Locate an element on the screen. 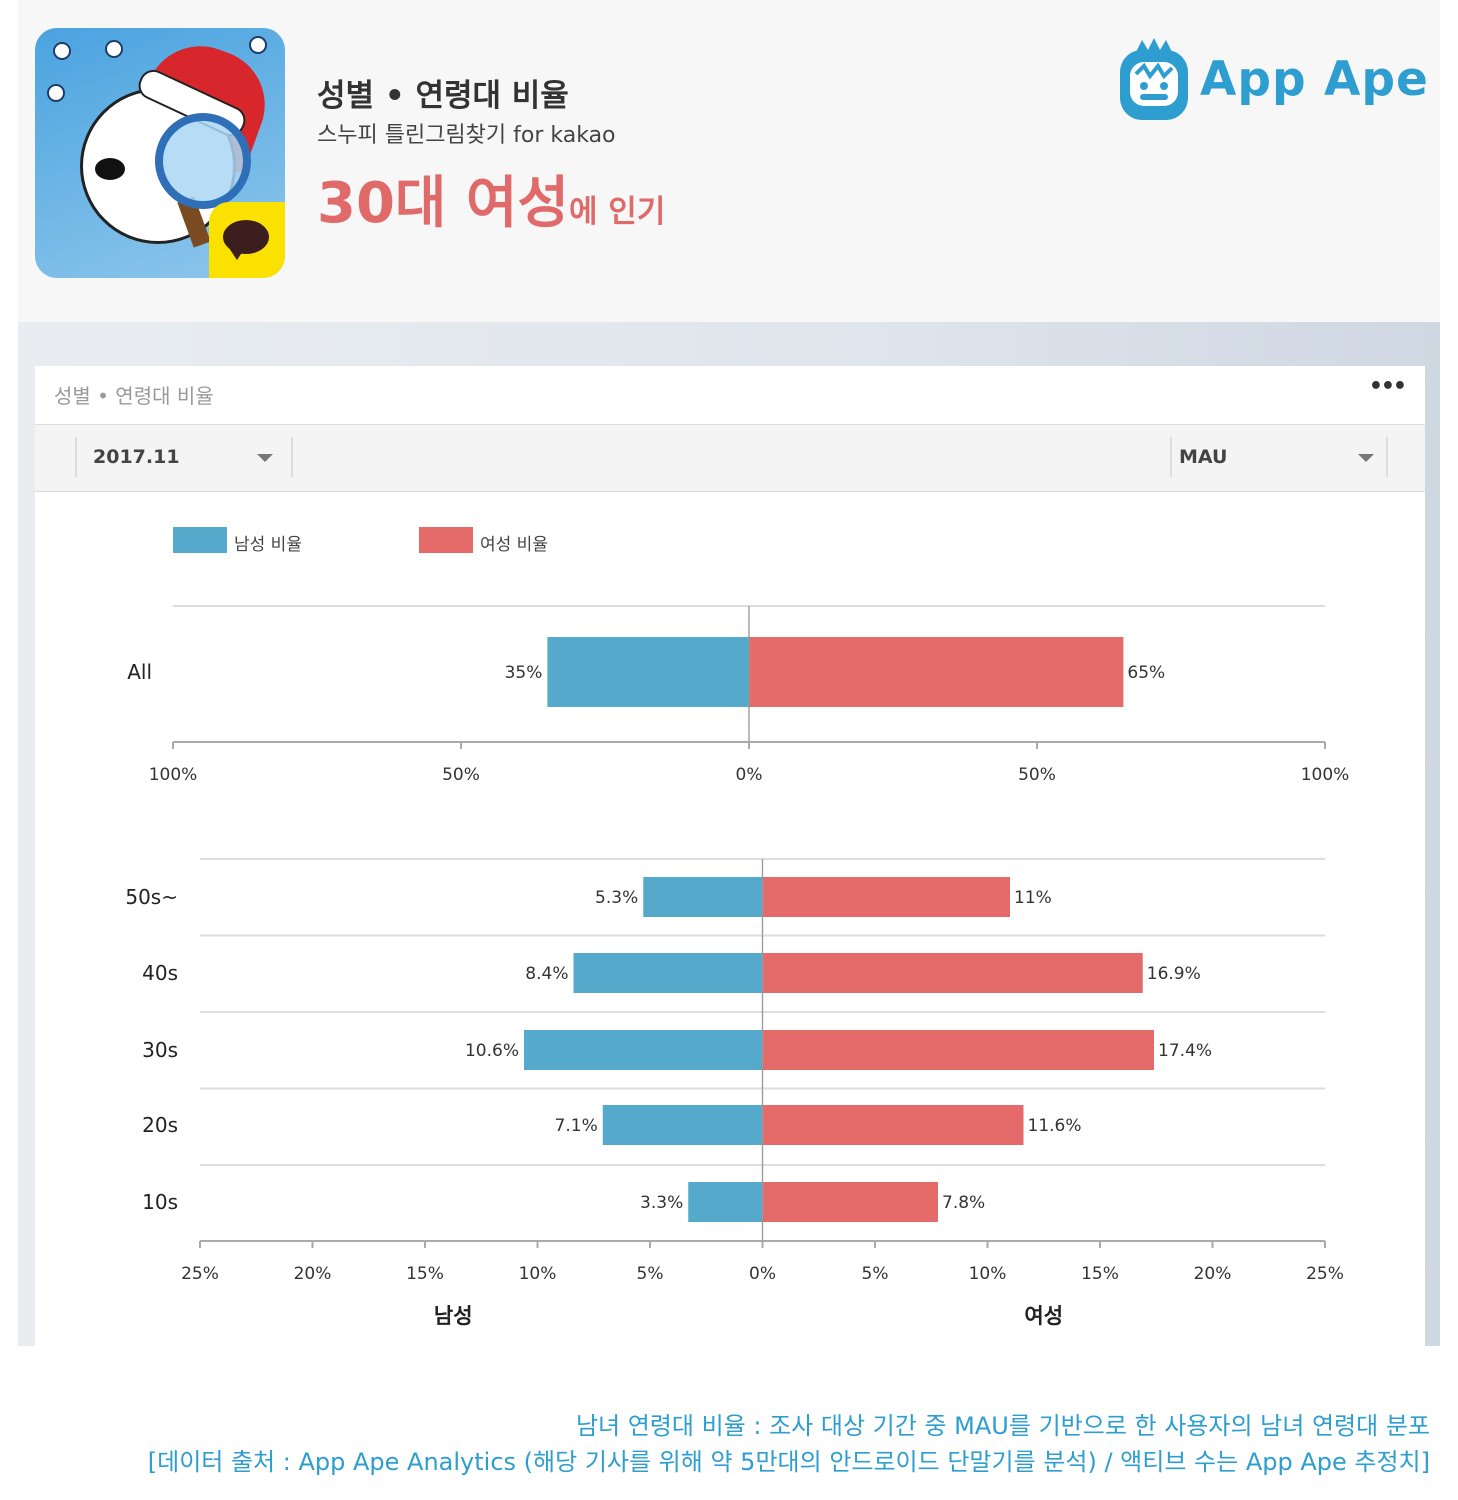 This screenshot has height=1500, width=1458. app-icon is located at coordinates (160, 153).